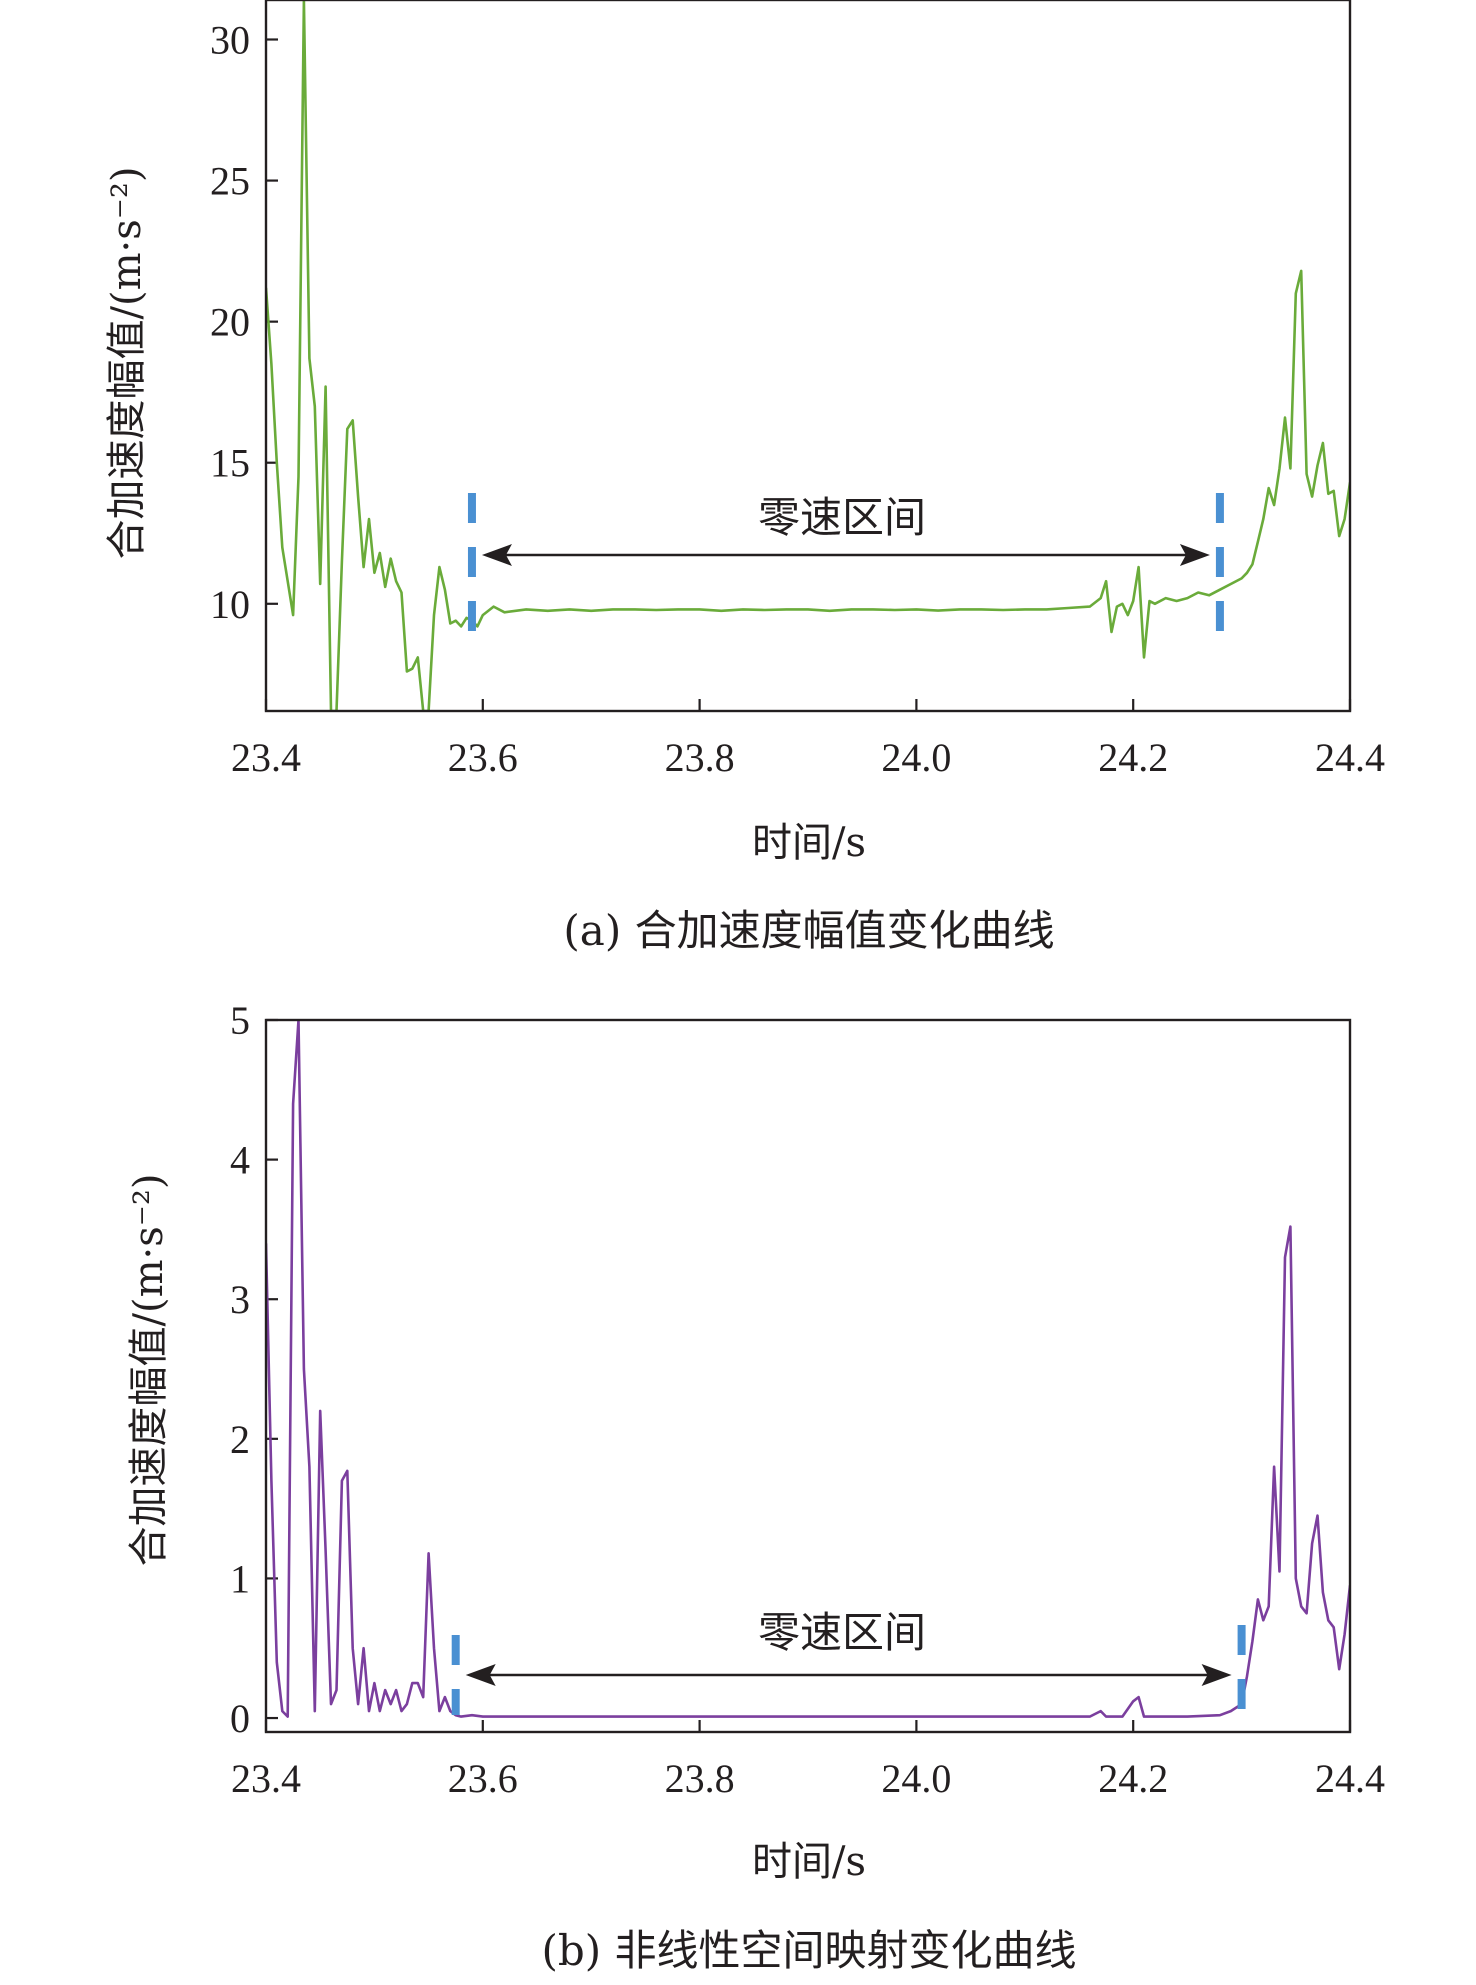 Image resolution: width=1476 pixels, height=1985 pixels. I want to click on chart-a-arrowhead-left, so click(496, 555).